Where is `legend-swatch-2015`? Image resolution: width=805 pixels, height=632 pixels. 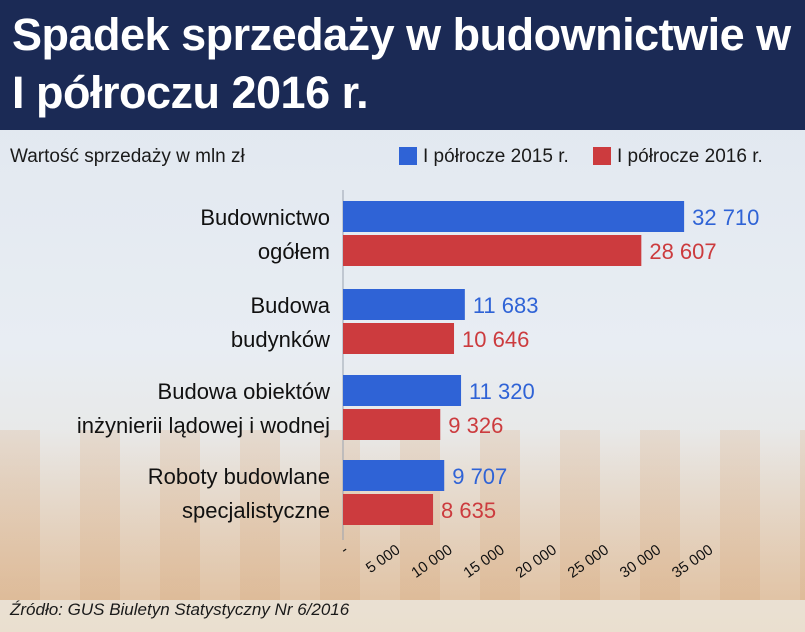 legend-swatch-2015 is located at coordinates (408, 156).